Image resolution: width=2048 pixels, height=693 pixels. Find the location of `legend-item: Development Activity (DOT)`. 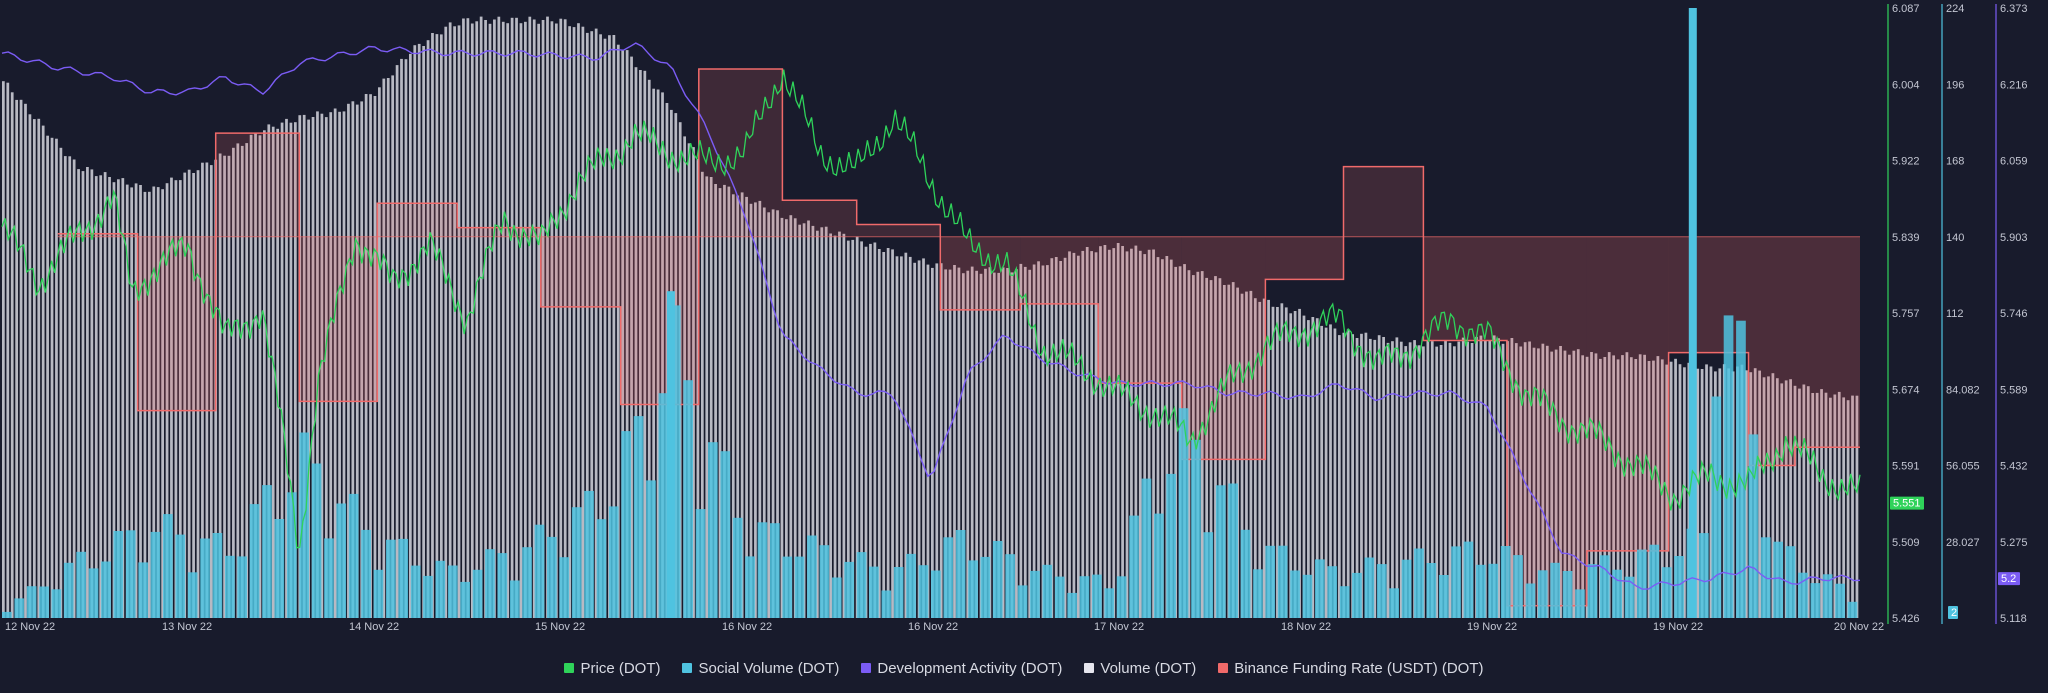

legend-item: Development Activity (DOT) is located at coordinates (961, 668).